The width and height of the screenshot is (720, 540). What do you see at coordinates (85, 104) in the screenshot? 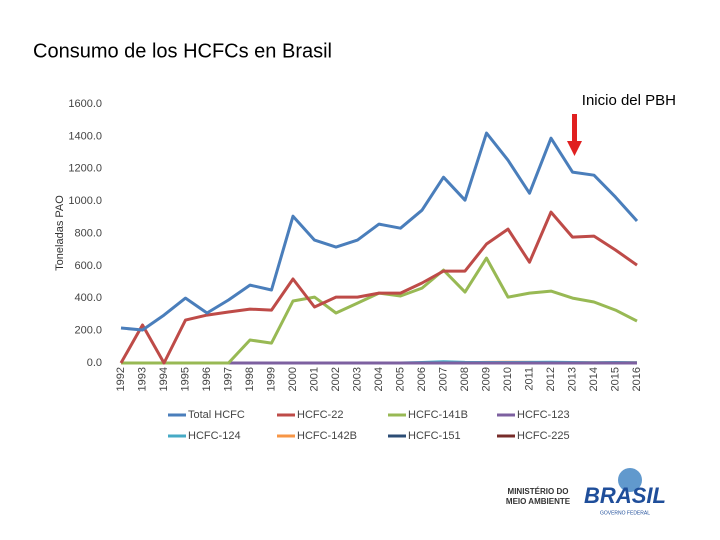
I see `y-tick-label: 1600.0` at bounding box center [85, 104].